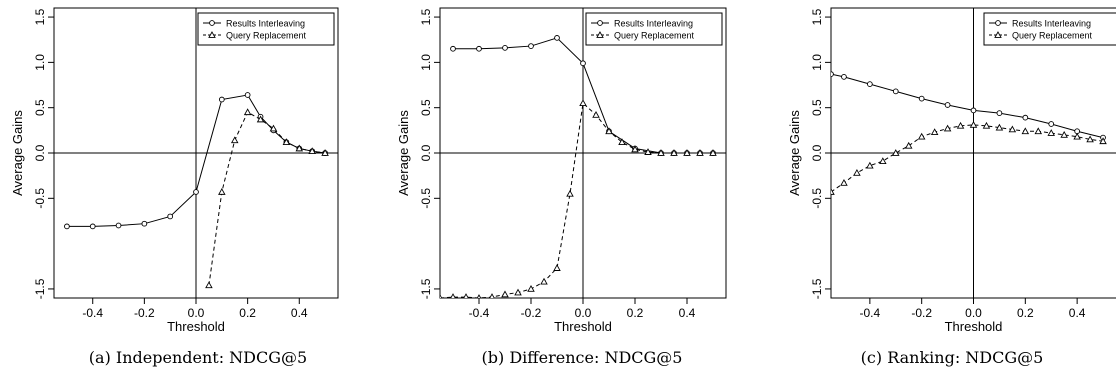 This screenshot has width=1116, height=381. Describe the element at coordinates (40, 288) in the screenshot. I see `chart1-ytick-label: -1.5` at that location.